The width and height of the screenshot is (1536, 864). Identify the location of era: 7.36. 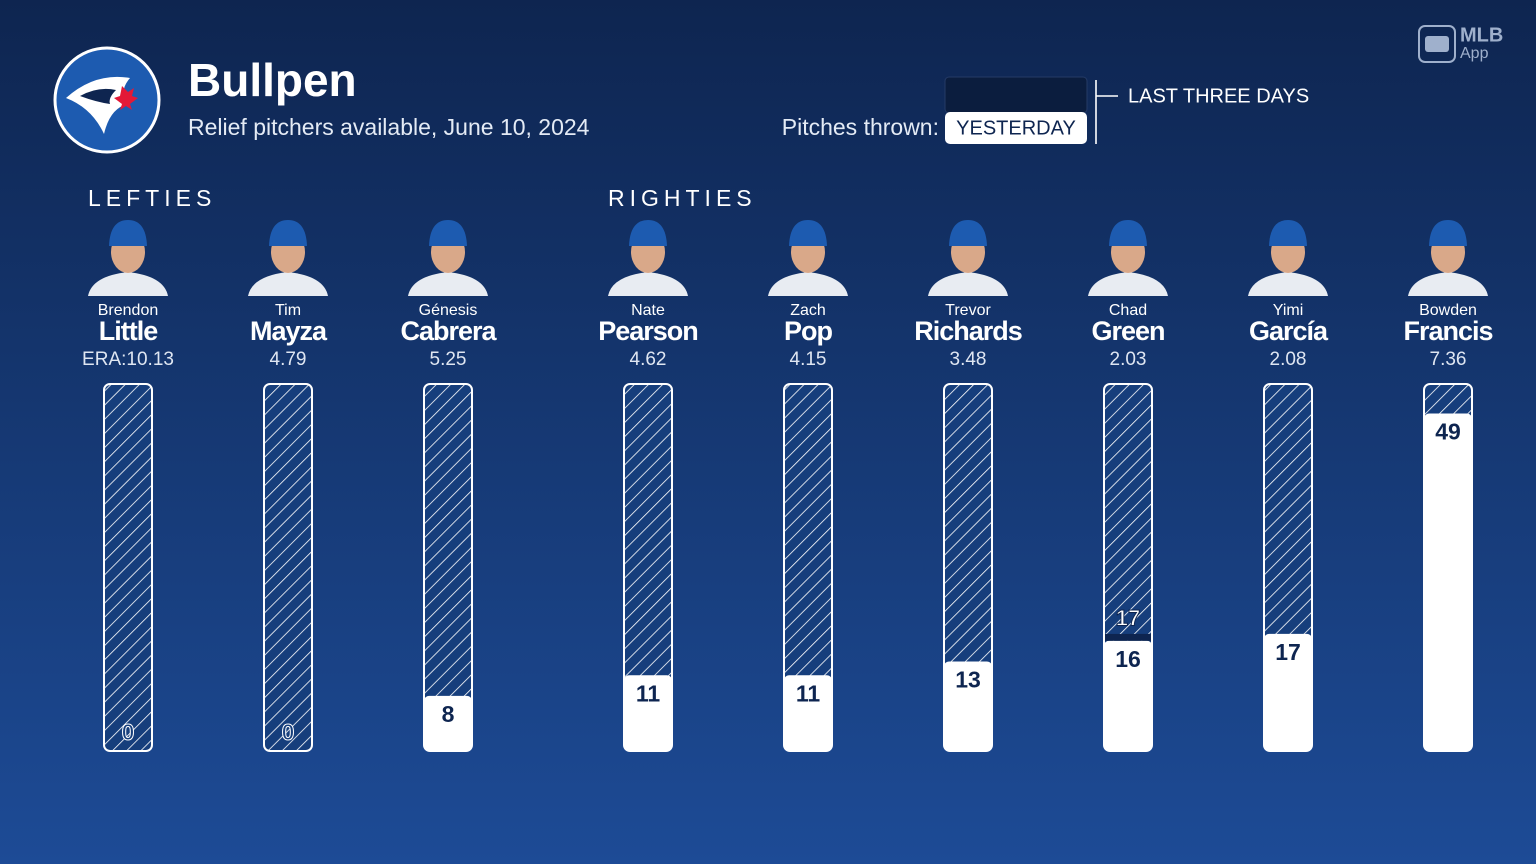
(1448, 359).